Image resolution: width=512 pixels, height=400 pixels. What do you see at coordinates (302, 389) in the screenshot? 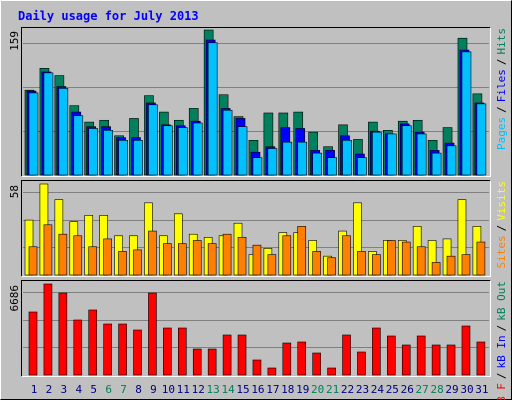
I see `x-tick-label: 19` at bounding box center [302, 389].